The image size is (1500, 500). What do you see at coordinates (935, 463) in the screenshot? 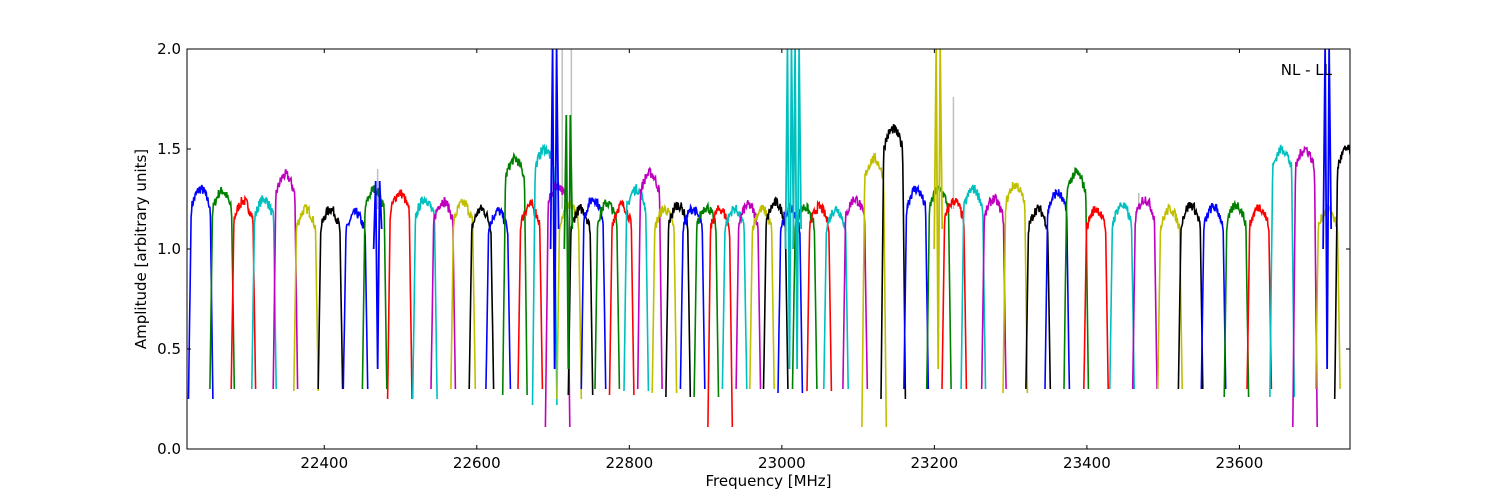
I see `x-tick-label: 23200` at bounding box center [935, 463].